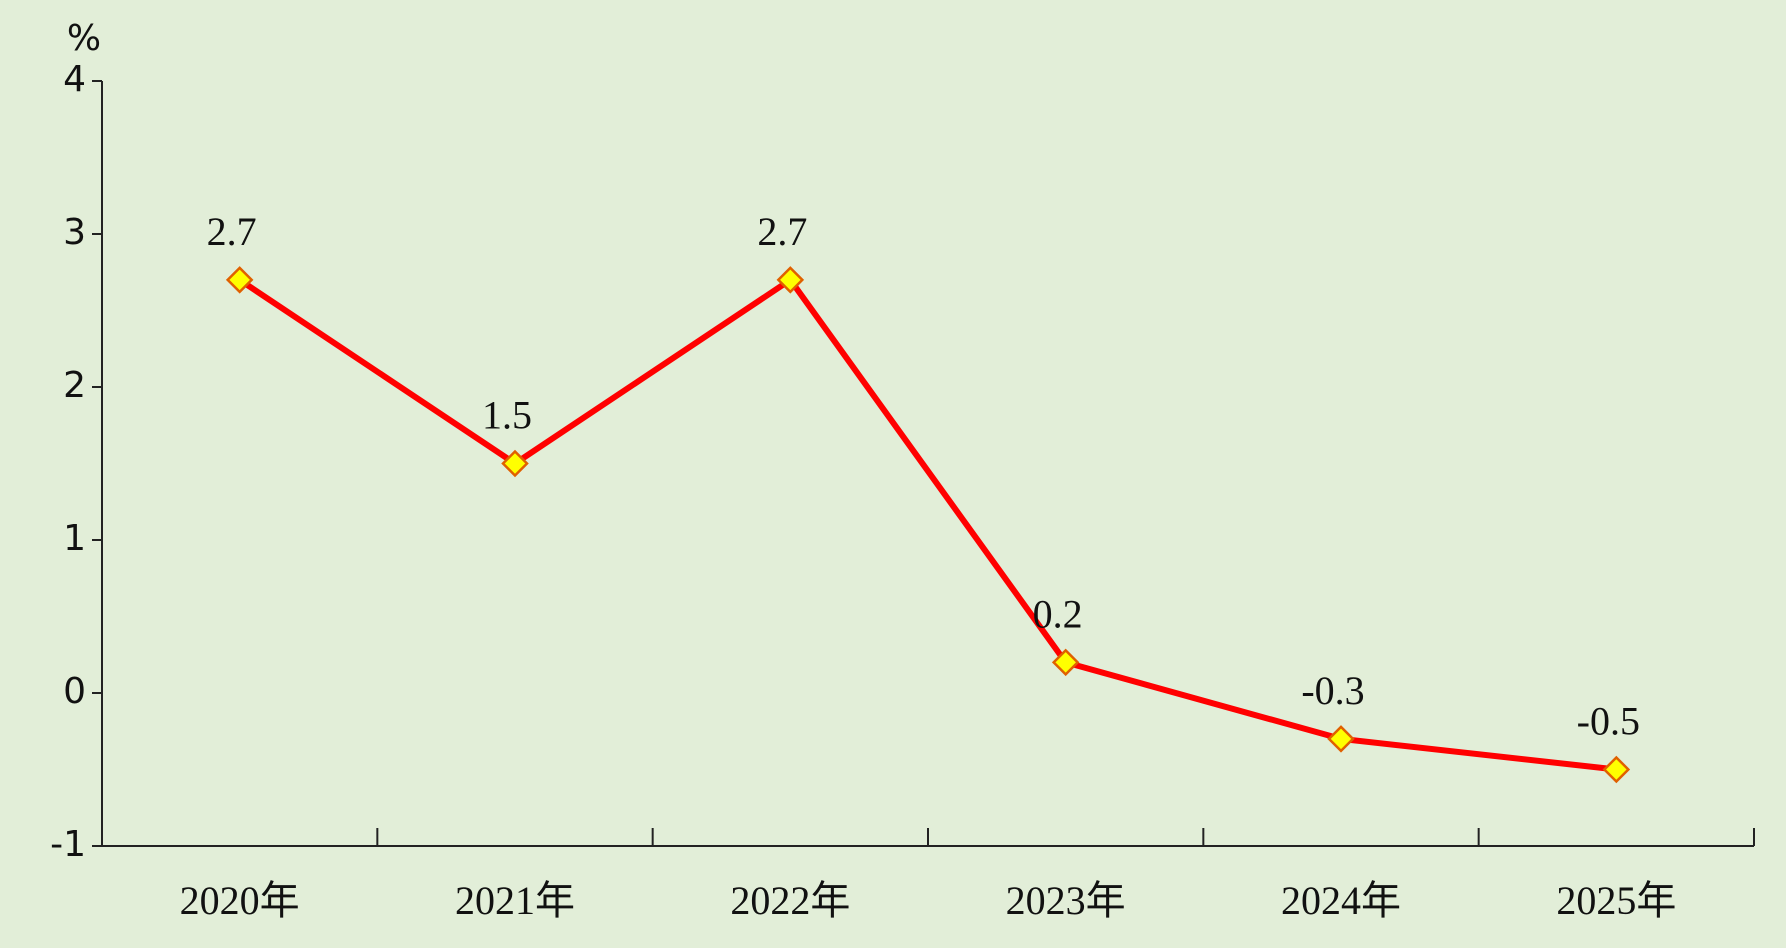 The image size is (1786, 948). Describe the element at coordinates (1058, 614) in the screenshot. I see `value-label: 0.2` at that location.